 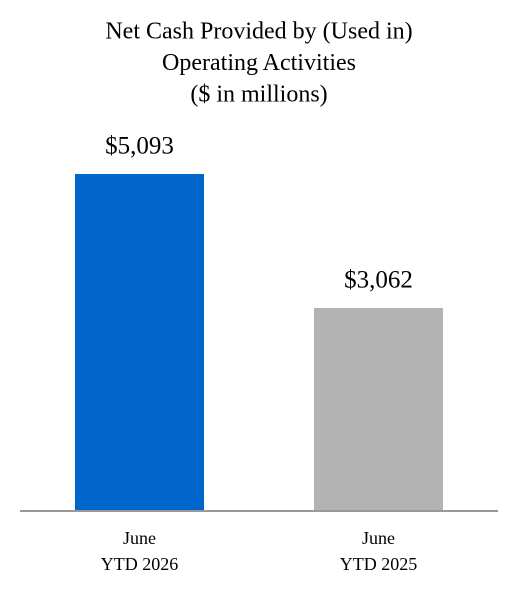 What do you see at coordinates (139, 146) in the screenshot?
I see `value-label: $5,093` at bounding box center [139, 146].